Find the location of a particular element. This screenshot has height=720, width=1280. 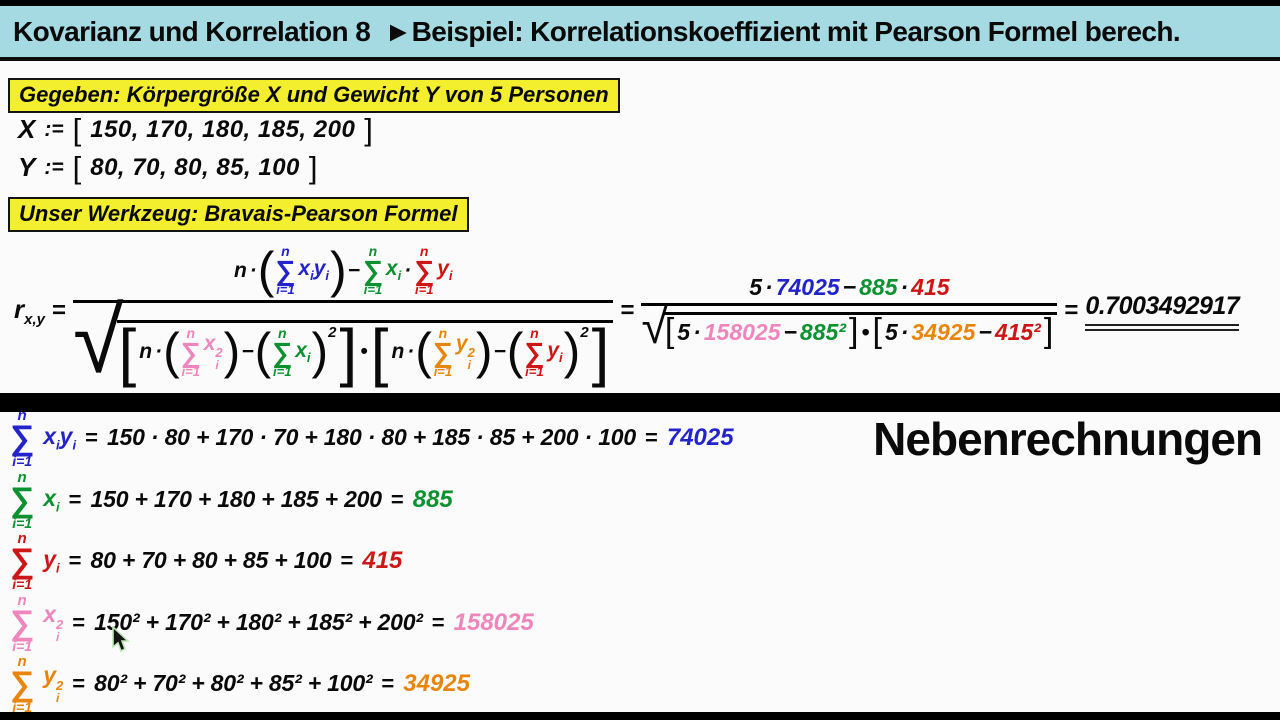

section-divider is located at coordinates (640, 402).